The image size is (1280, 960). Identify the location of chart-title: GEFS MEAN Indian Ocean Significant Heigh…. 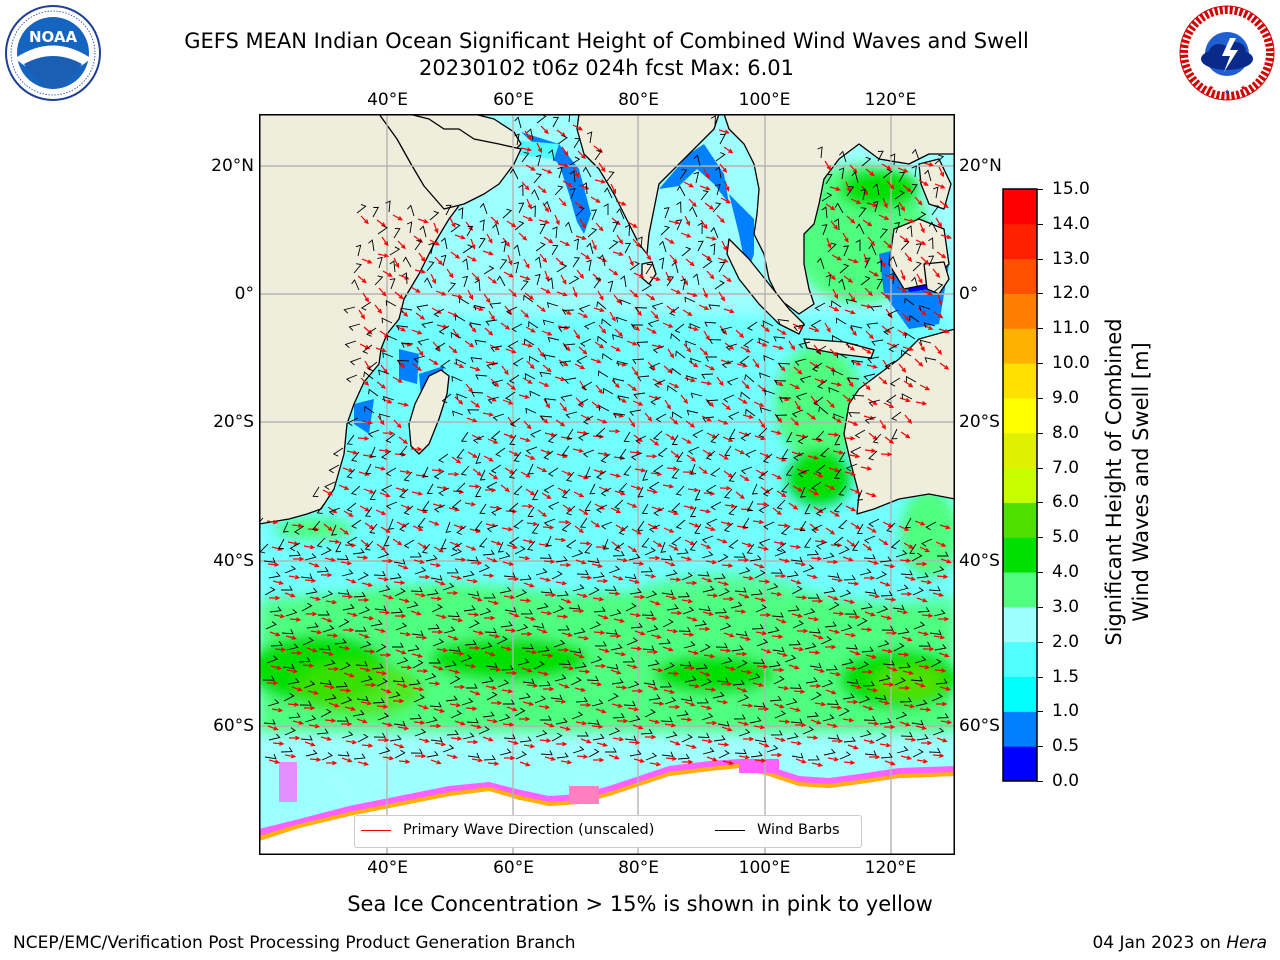
(606, 41).